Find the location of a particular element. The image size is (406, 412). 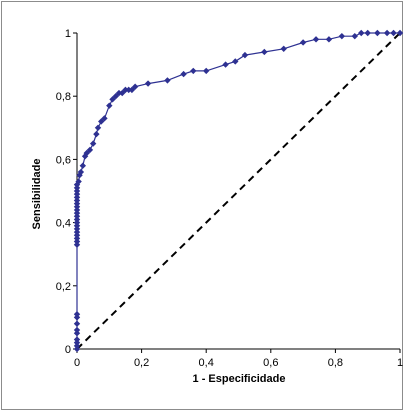

y-tick-label: 0,6 is located at coordinates (63, 160).